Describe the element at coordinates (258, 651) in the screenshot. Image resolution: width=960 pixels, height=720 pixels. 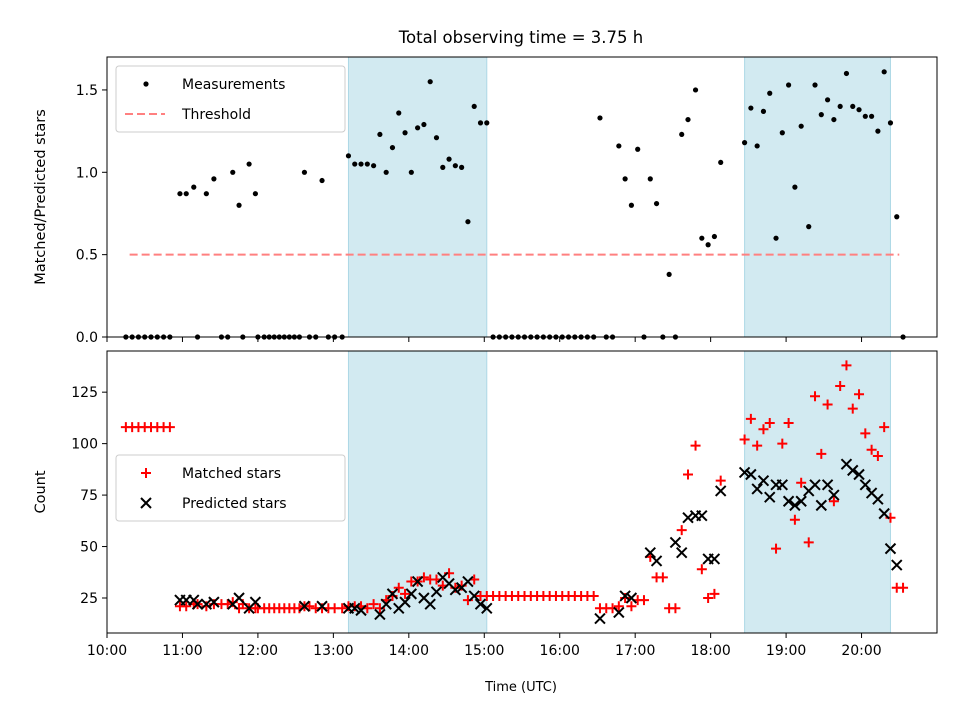
I see `x-tick-label: 12:00` at that location.